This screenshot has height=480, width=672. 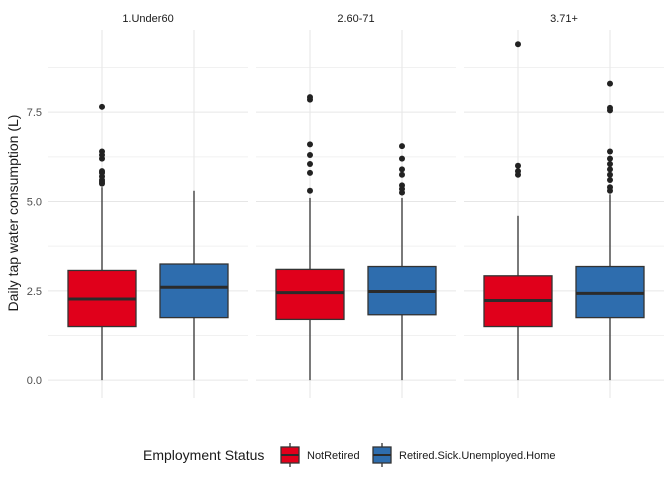 What do you see at coordinates (203, 455) in the screenshot?
I see `legend-title: Employment Status` at bounding box center [203, 455].